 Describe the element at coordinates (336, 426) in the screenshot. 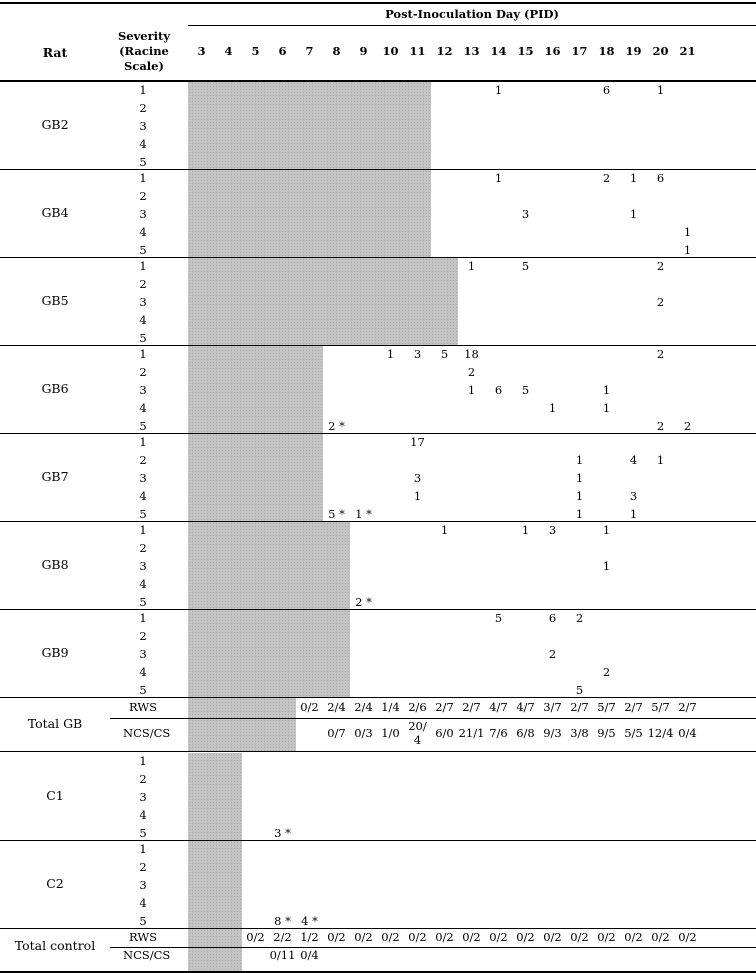

I see `seizure-count: 2 *` at that location.